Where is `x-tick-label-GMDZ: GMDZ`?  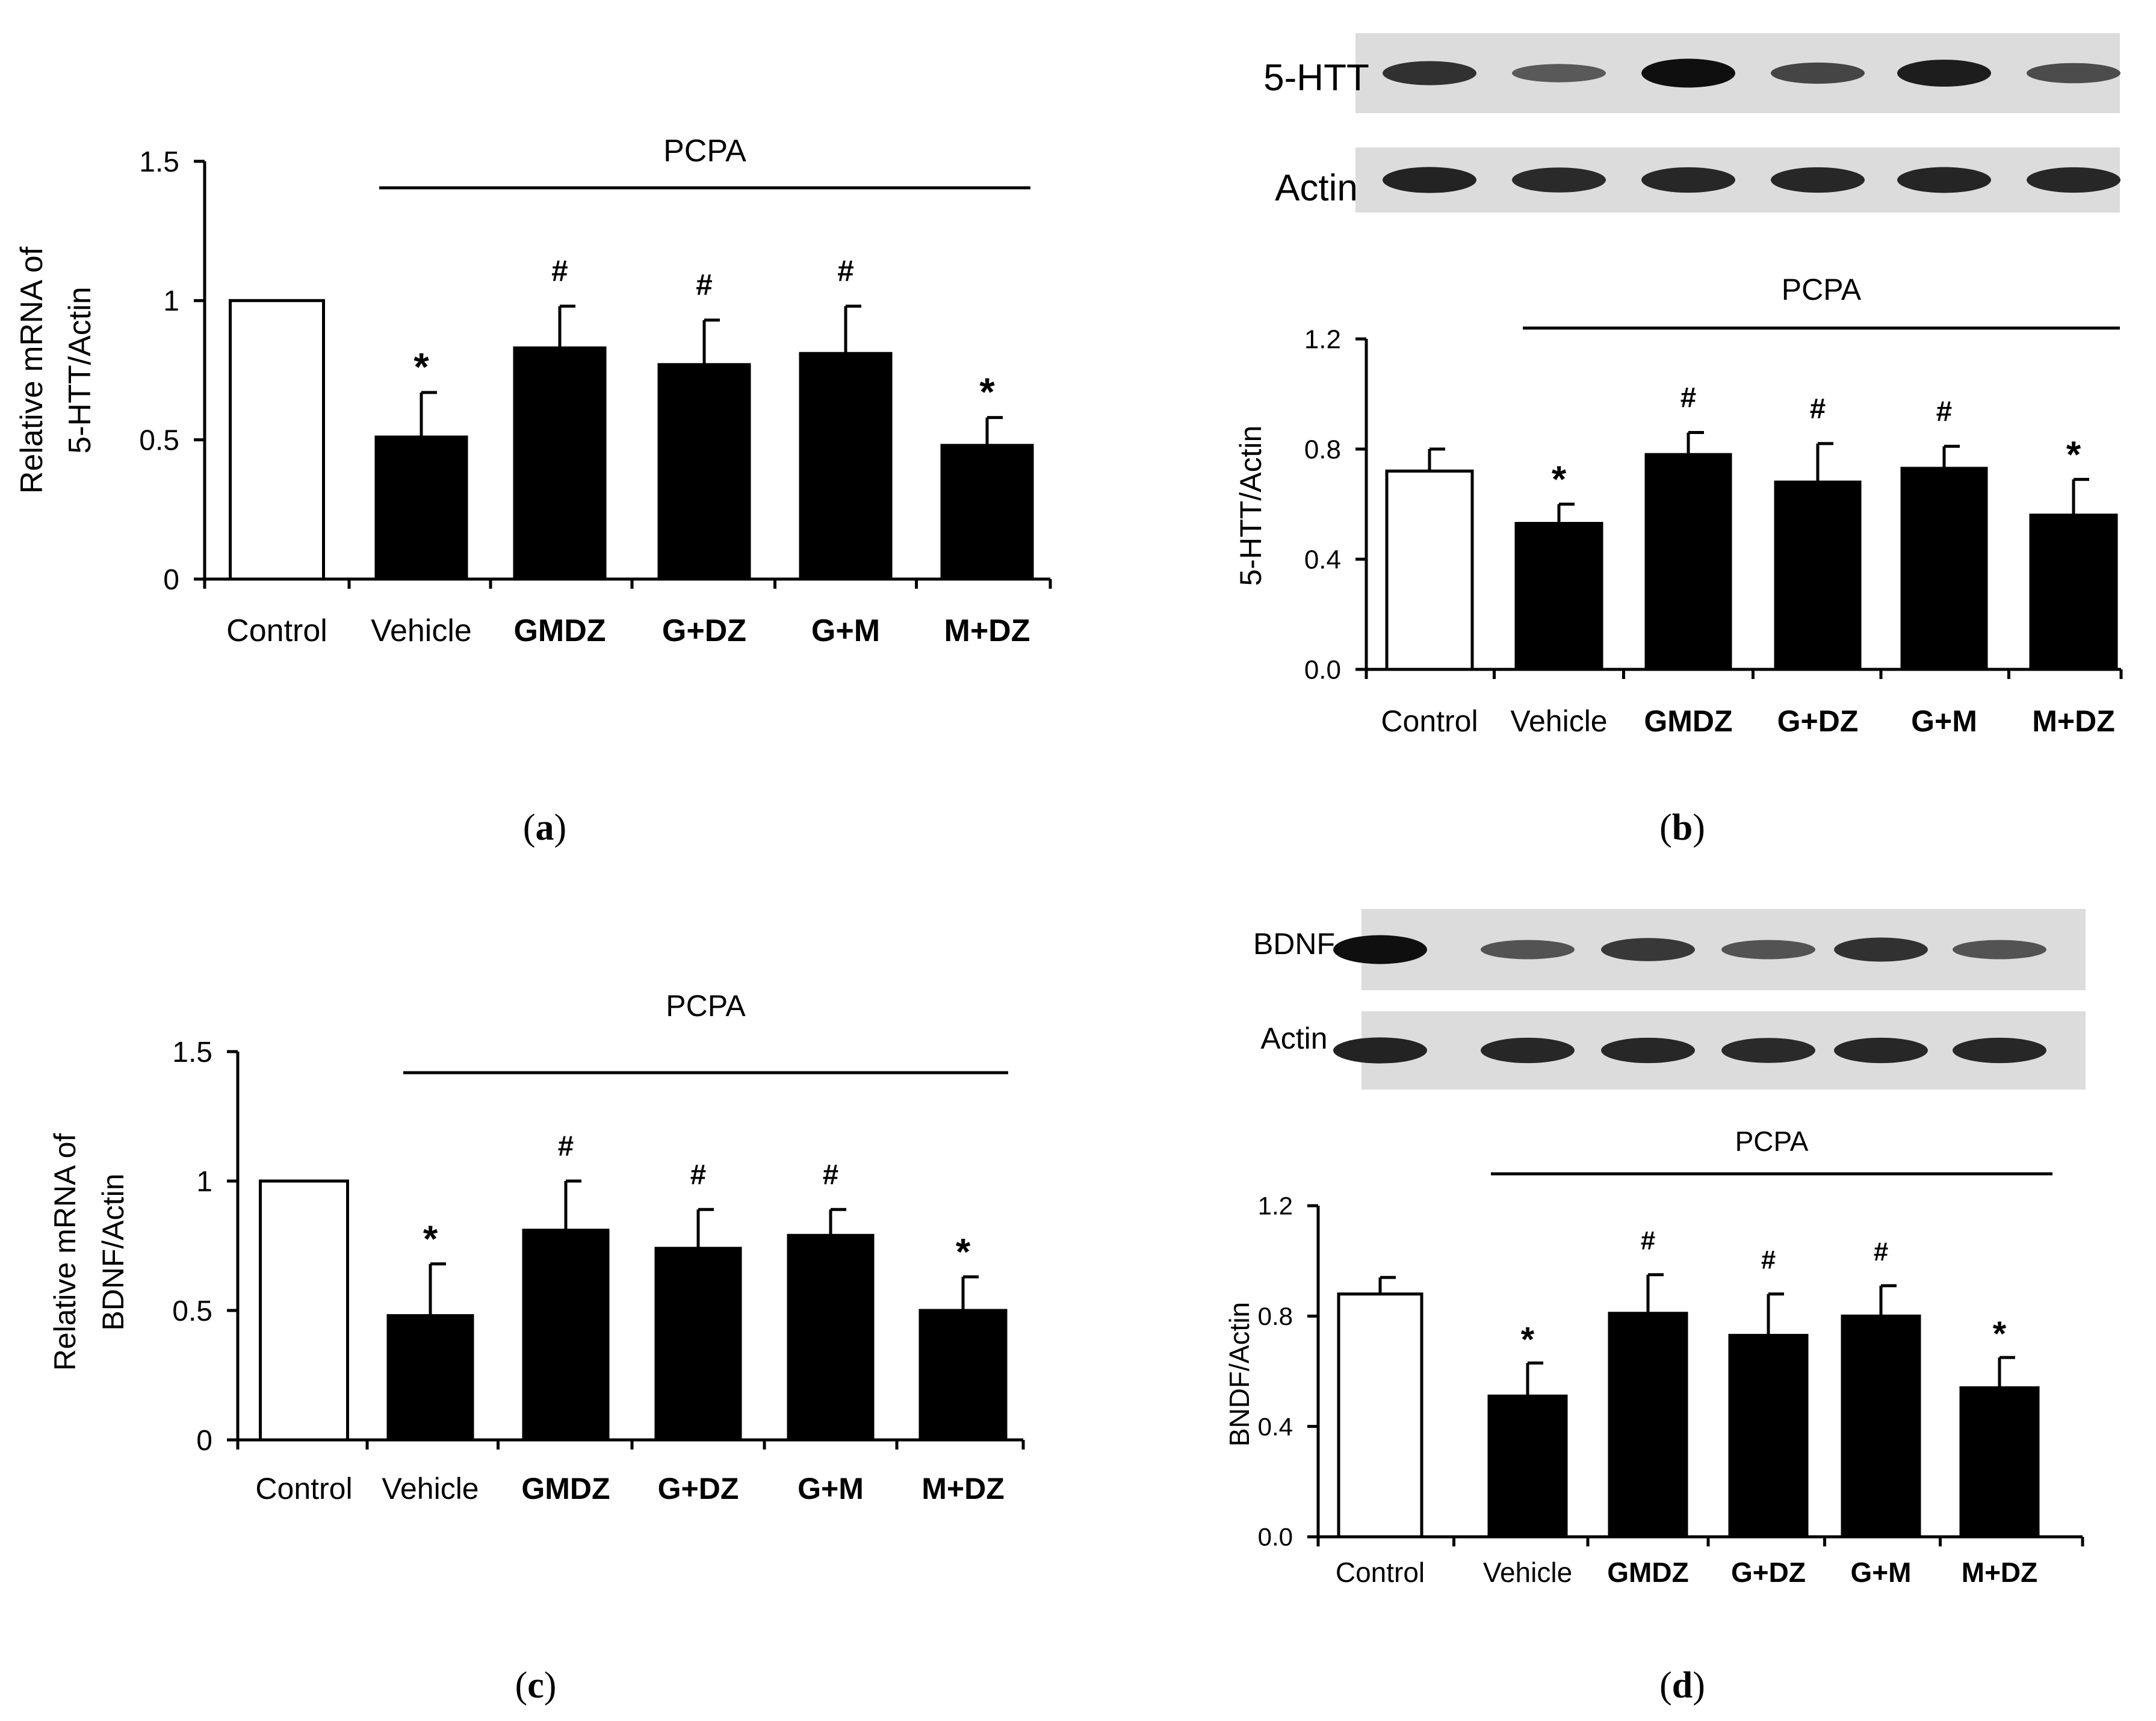 x-tick-label-GMDZ: GMDZ is located at coordinates (559, 630).